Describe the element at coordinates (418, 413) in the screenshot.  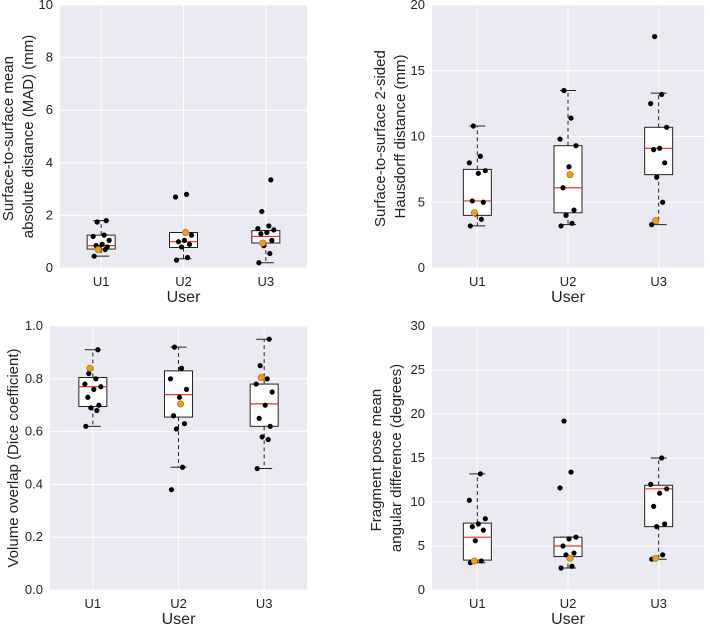
I see `y-tick-label: 20` at that location.